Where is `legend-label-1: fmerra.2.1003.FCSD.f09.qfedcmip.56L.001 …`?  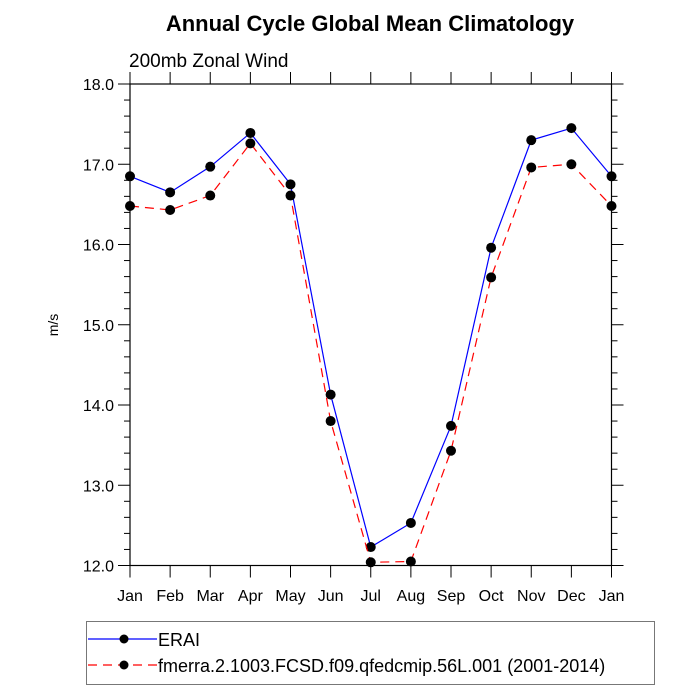
legend-label-1: fmerra.2.1003.FCSD.f09.qfedcmip.56L.001 … is located at coordinates (381, 666).